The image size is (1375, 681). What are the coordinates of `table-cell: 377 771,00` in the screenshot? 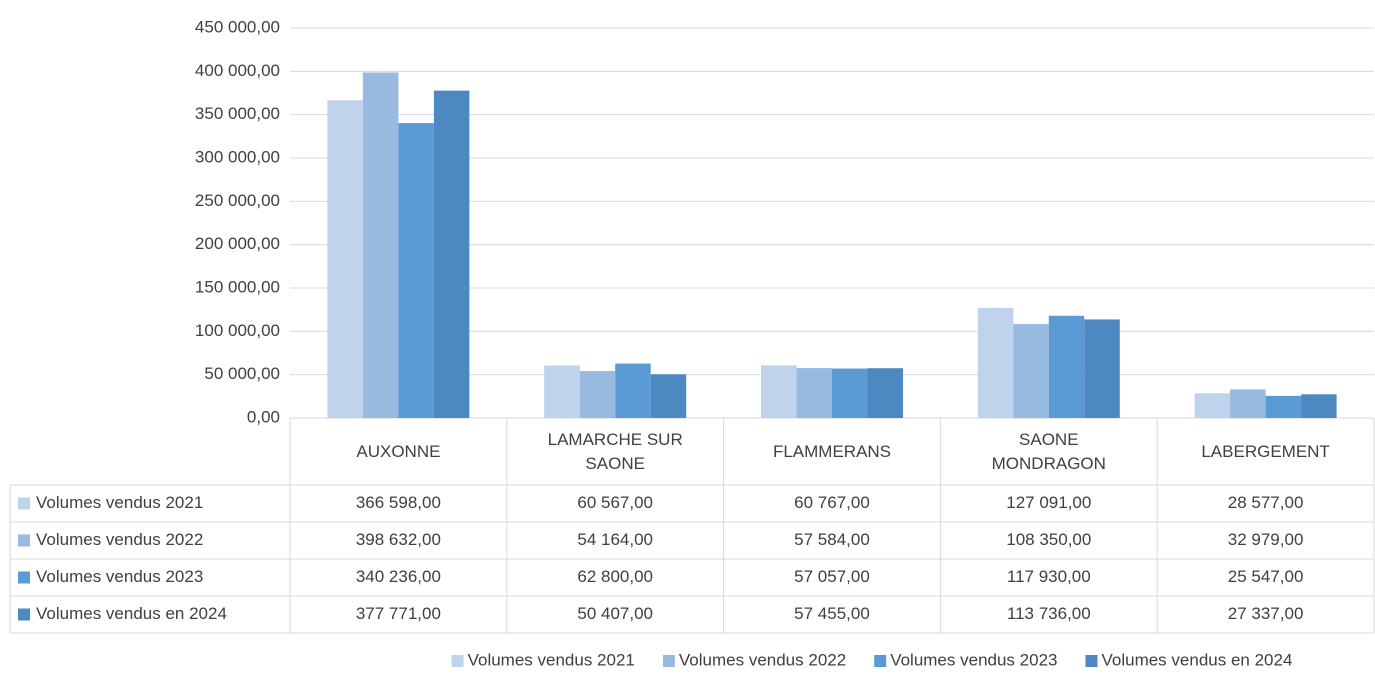 It's located at (398, 613).